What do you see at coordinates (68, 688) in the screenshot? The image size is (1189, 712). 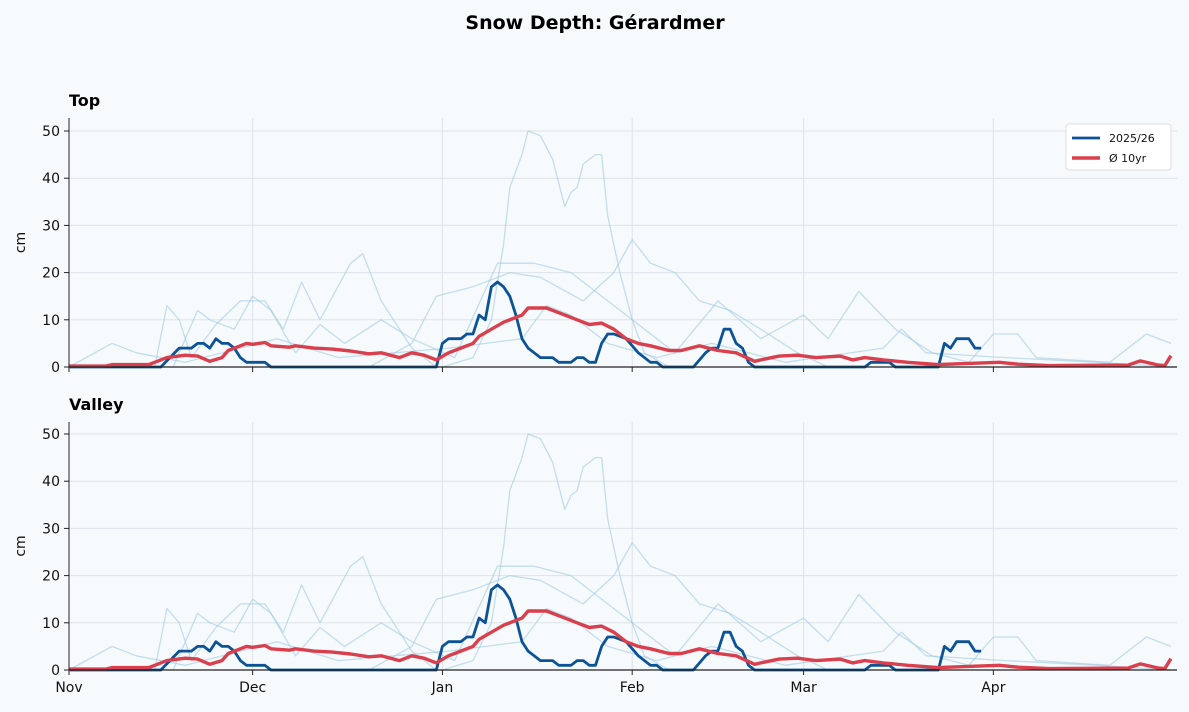 I see `x-tick-label: Nov` at bounding box center [68, 688].